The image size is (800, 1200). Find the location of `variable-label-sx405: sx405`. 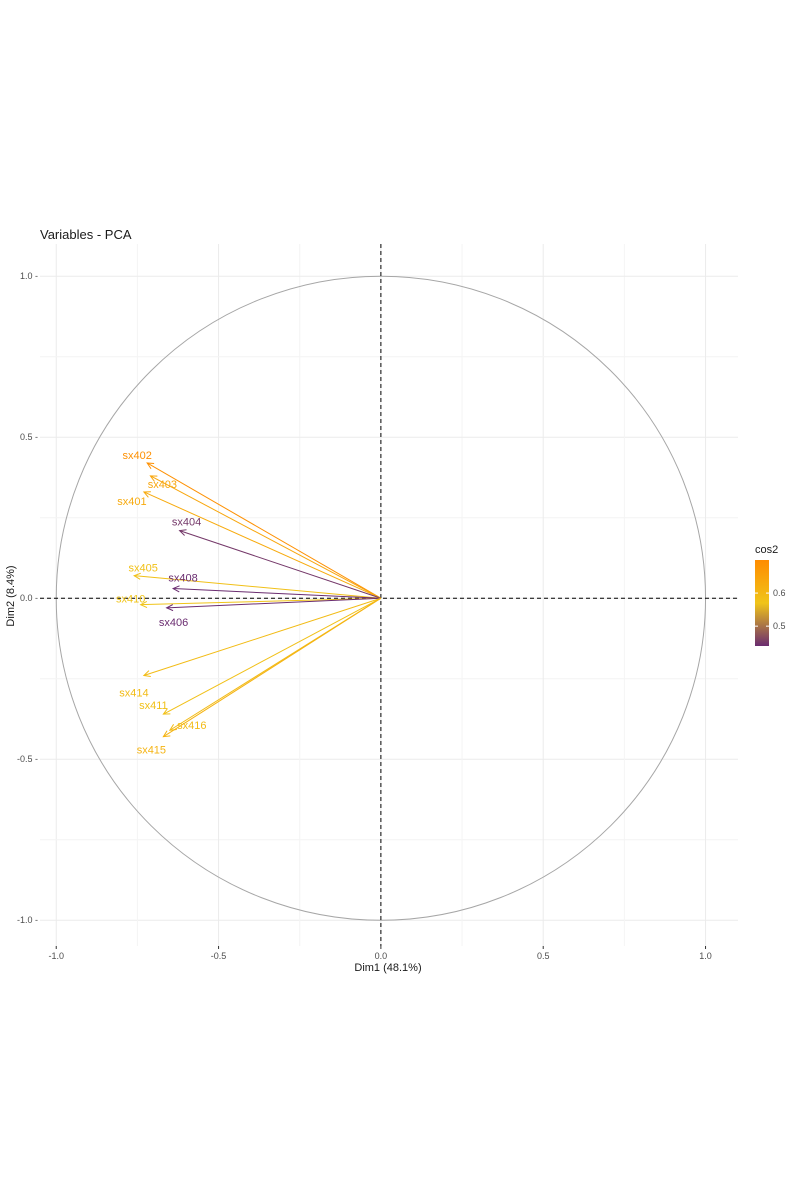

variable-label-sx405: sx405 is located at coordinates (142, 569).